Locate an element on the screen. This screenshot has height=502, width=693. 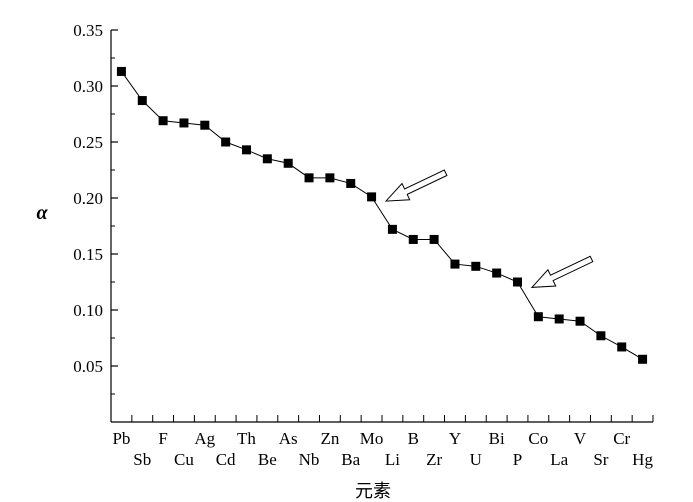
y-axis-title: α is located at coordinates (42, 213).